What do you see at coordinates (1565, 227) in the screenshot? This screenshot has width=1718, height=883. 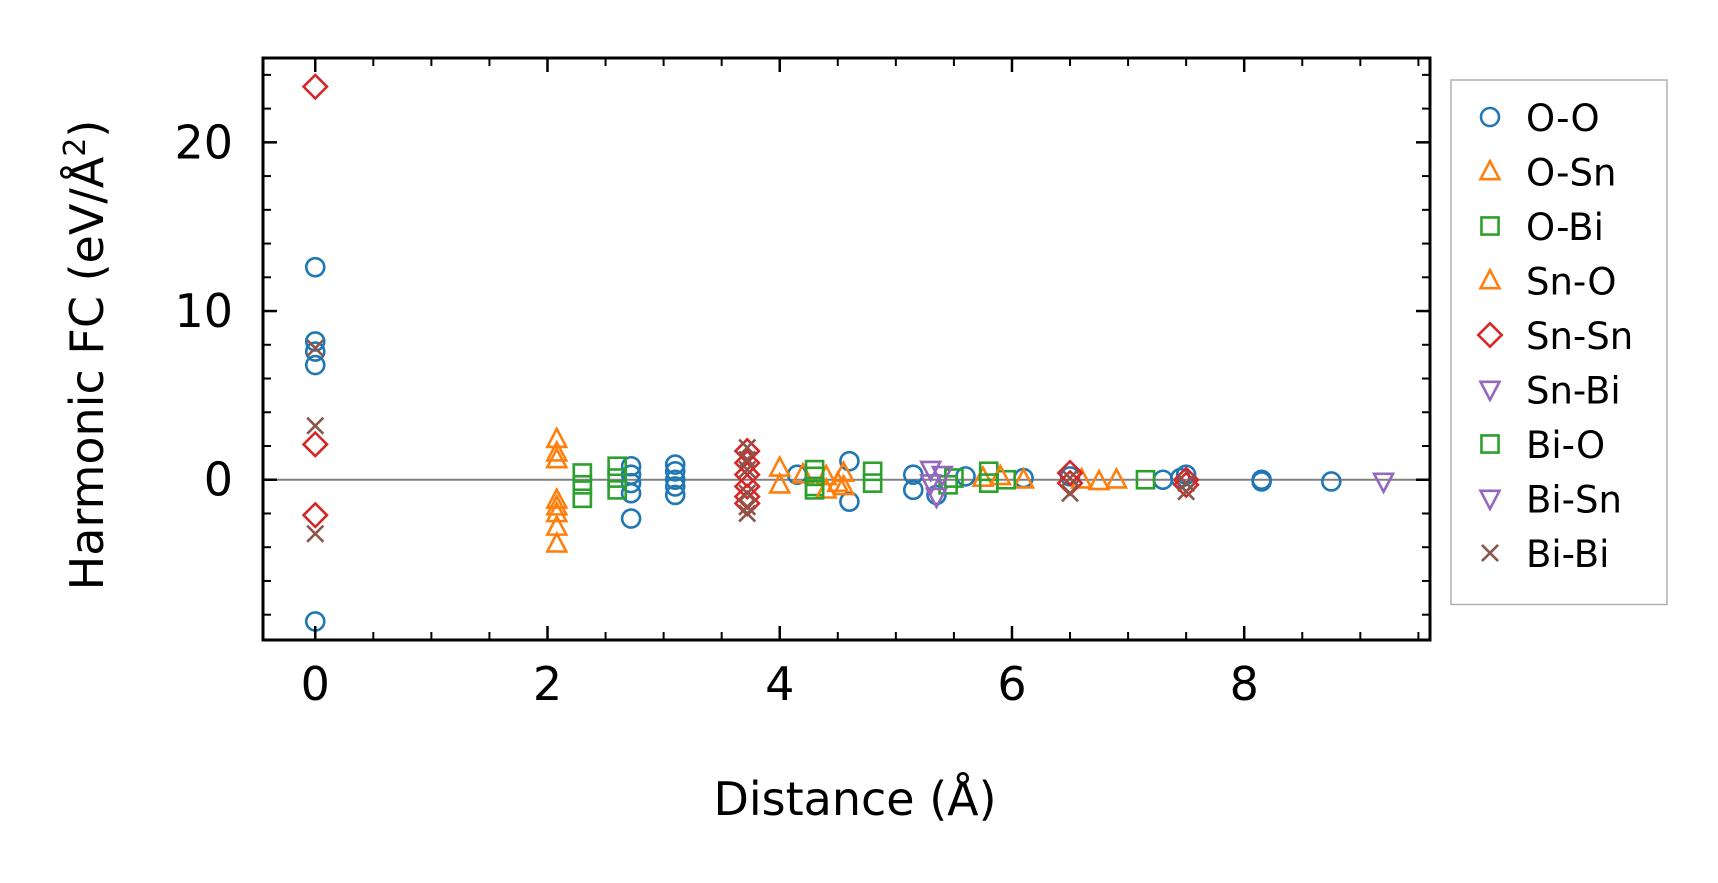 I see `legend-label: O-Bi` at bounding box center [1565, 227].